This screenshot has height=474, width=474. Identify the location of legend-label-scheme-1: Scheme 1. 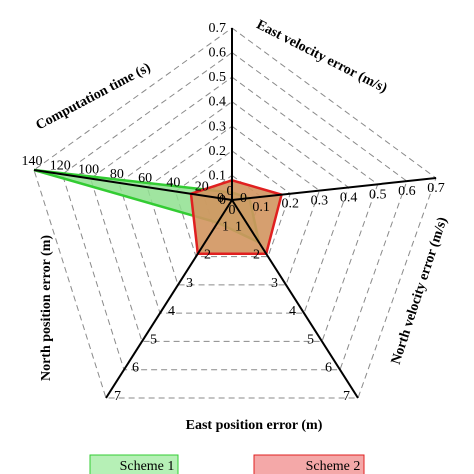
(147, 466).